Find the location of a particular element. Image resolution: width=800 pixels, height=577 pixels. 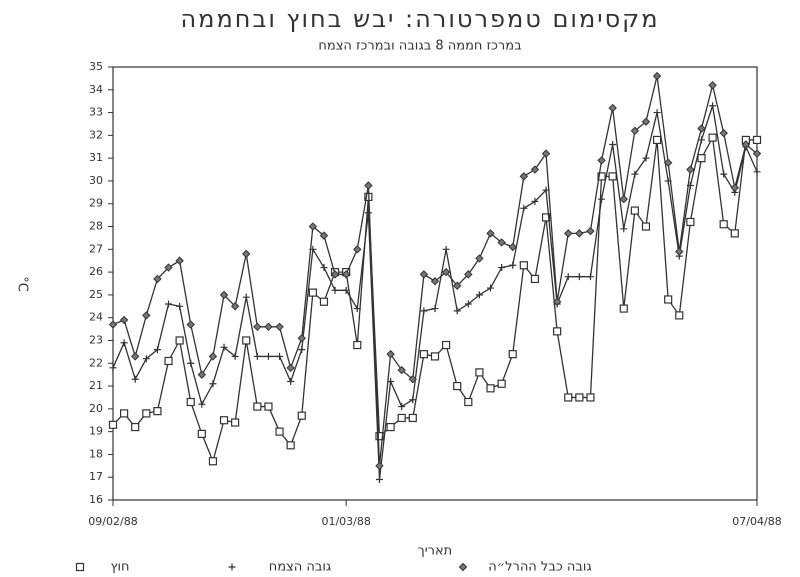

legend-label: חוץ is located at coordinates (119, 567).